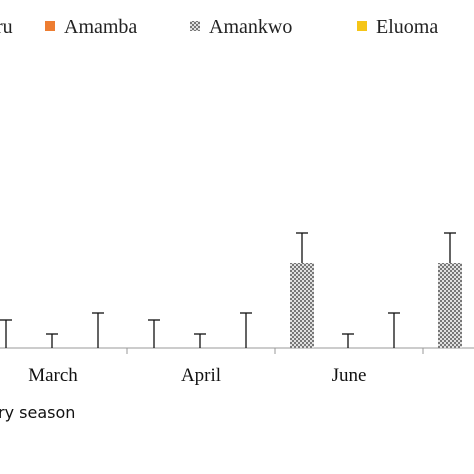 This screenshot has height=474, width=474. I want to click on x-axis-label: ry season, so click(37, 412).